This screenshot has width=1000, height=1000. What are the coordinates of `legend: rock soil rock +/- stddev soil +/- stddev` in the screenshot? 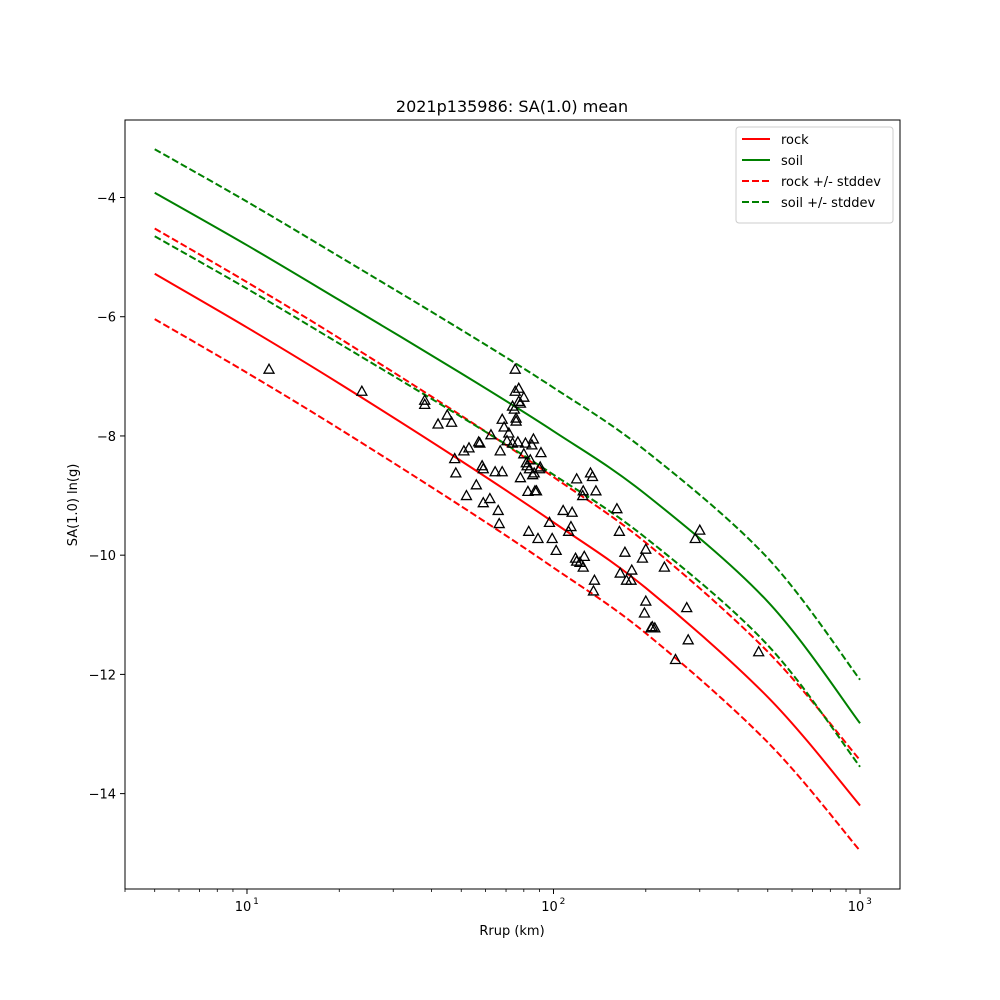 It's located at (814, 175).